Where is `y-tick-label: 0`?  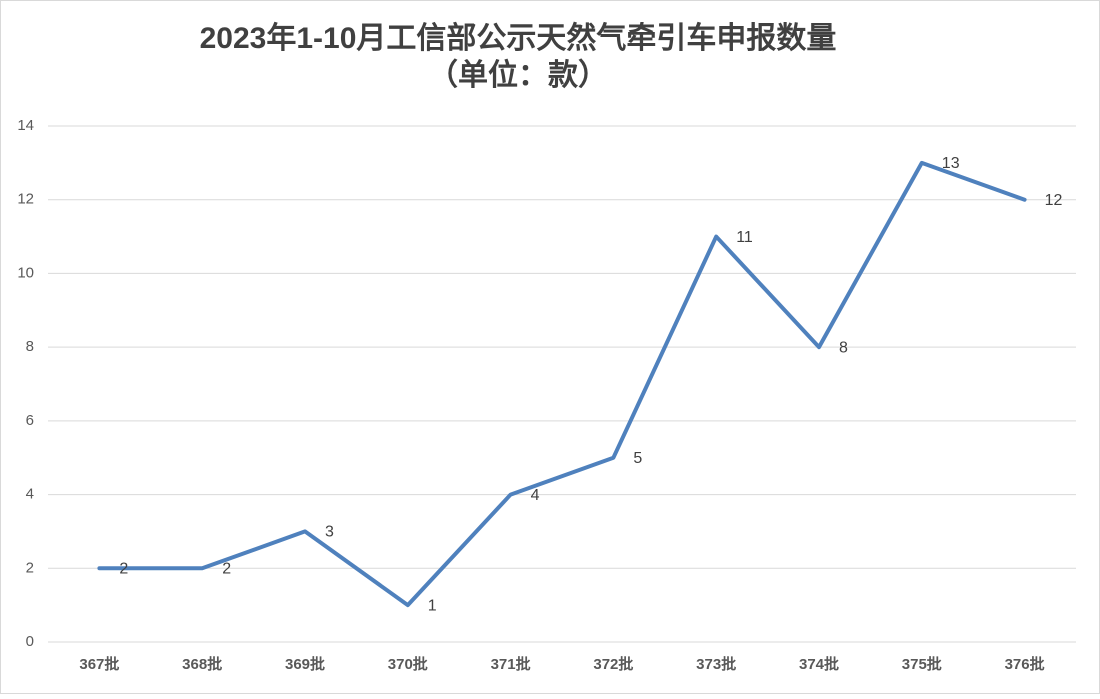 y-tick-label: 0 is located at coordinates (30, 641).